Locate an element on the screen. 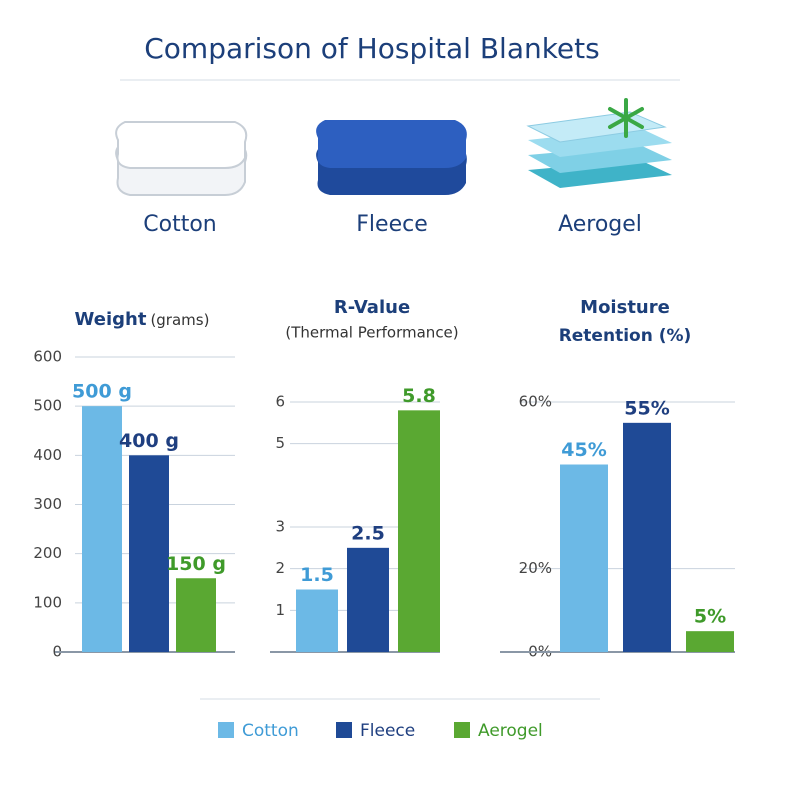 Image resolution: width=800 pixels, height=800 pixels. product-label: Fleece is located at coordinates (391, 224).